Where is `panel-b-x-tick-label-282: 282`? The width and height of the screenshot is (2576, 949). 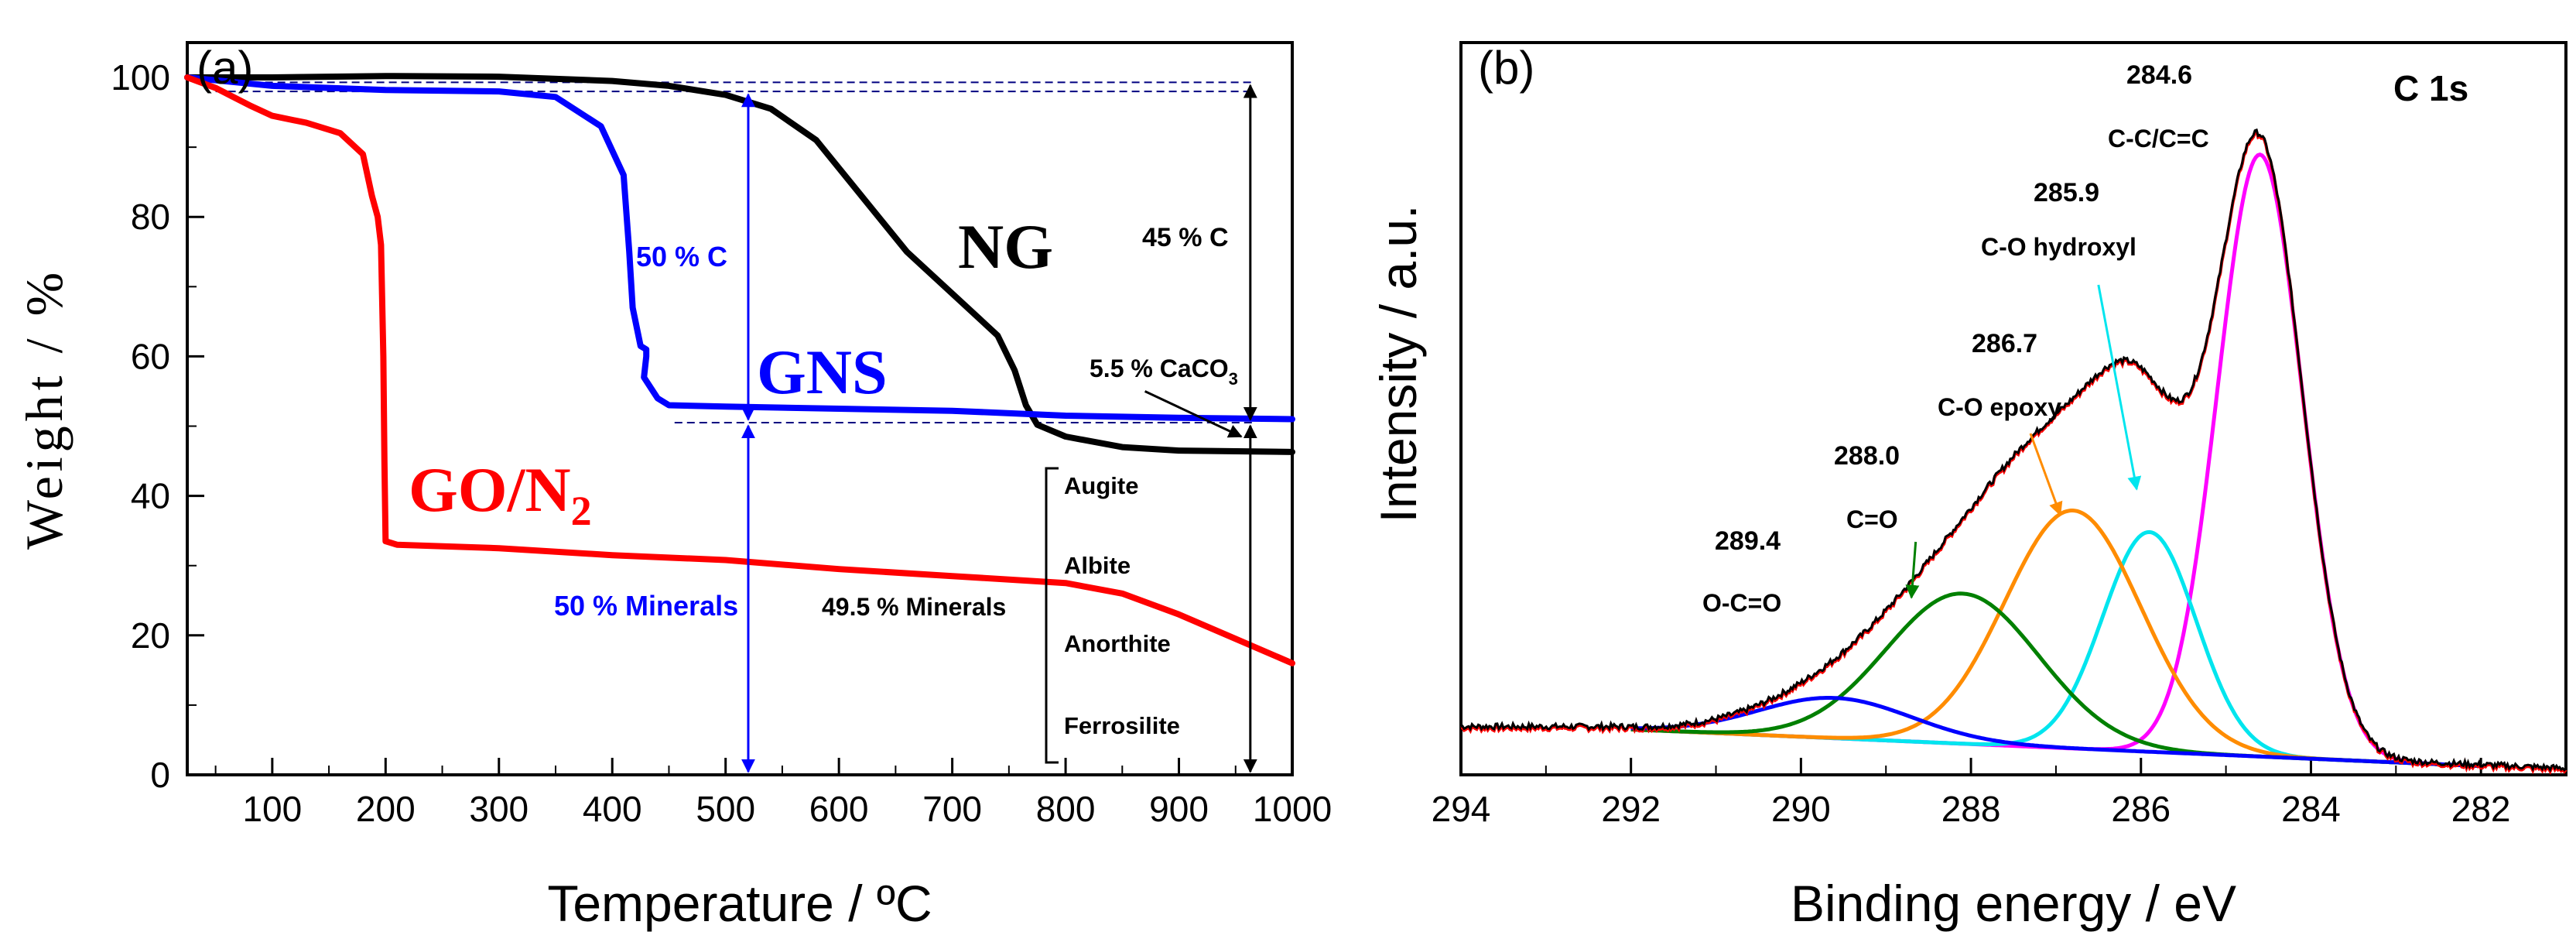
panel-b-x-tick-label-282: 282 is located at coordinates (2481, 809).